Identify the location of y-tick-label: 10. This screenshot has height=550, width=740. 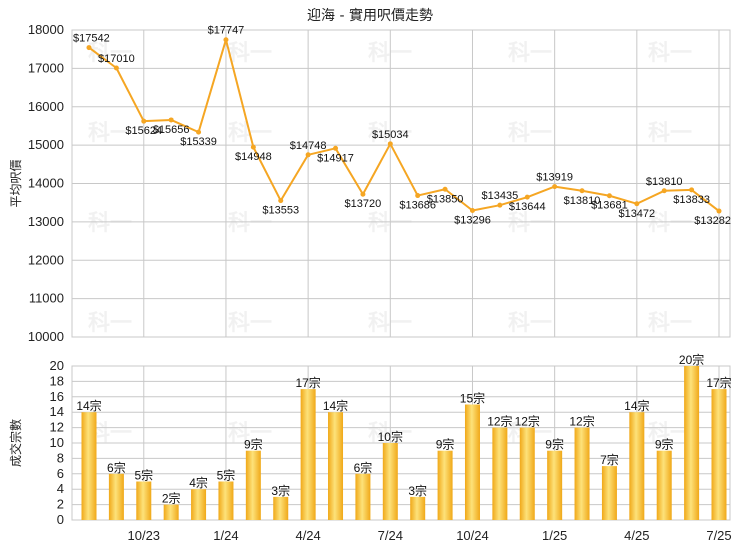
(57, 442).